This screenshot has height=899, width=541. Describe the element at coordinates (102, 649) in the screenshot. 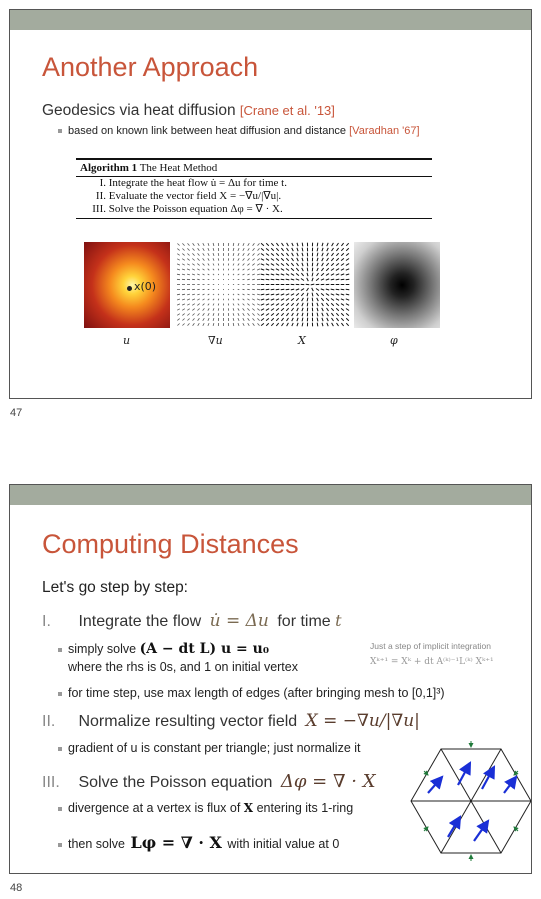

I see `bullet-text: simply solve` at that location.